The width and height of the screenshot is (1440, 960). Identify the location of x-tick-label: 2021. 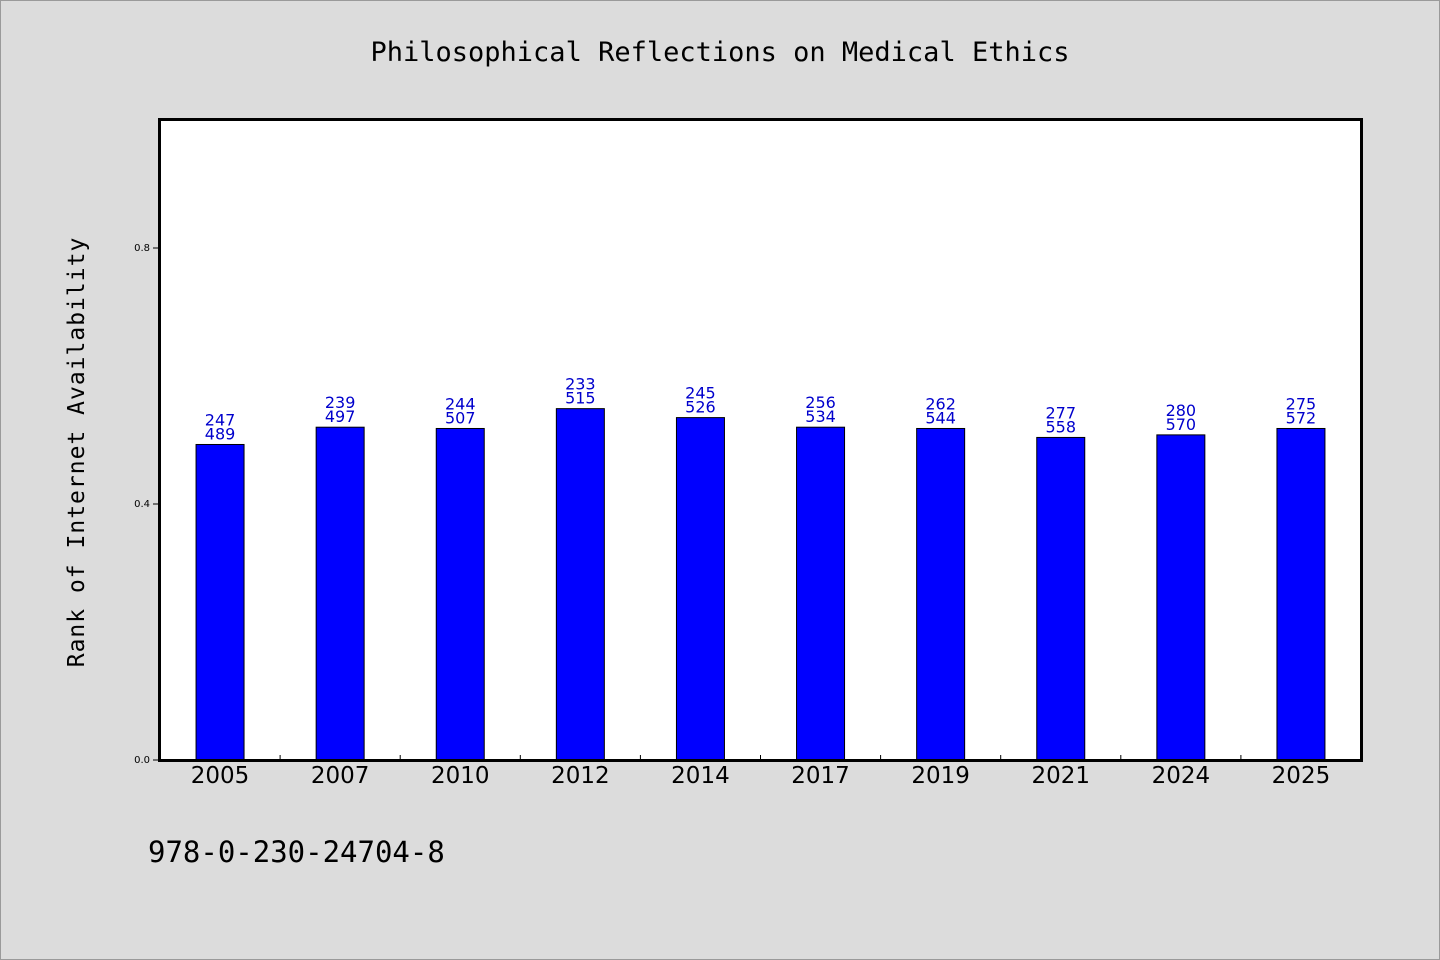
(1060, 776).